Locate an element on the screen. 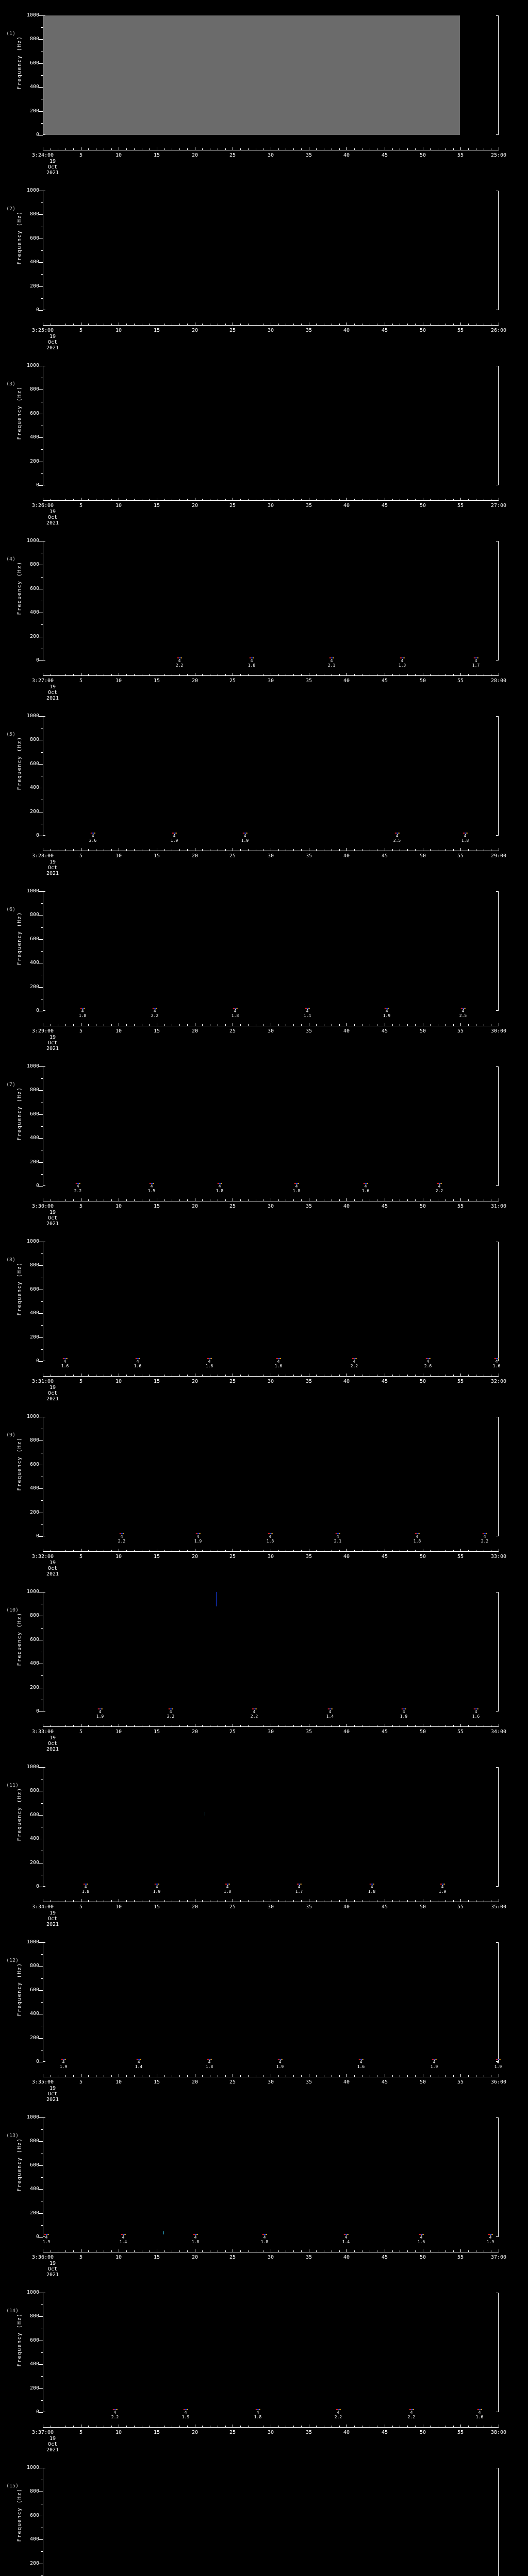 This screenshot has width=528, height=2576. x-axis-tick-label: 20 is located at coordinates (195, 856).